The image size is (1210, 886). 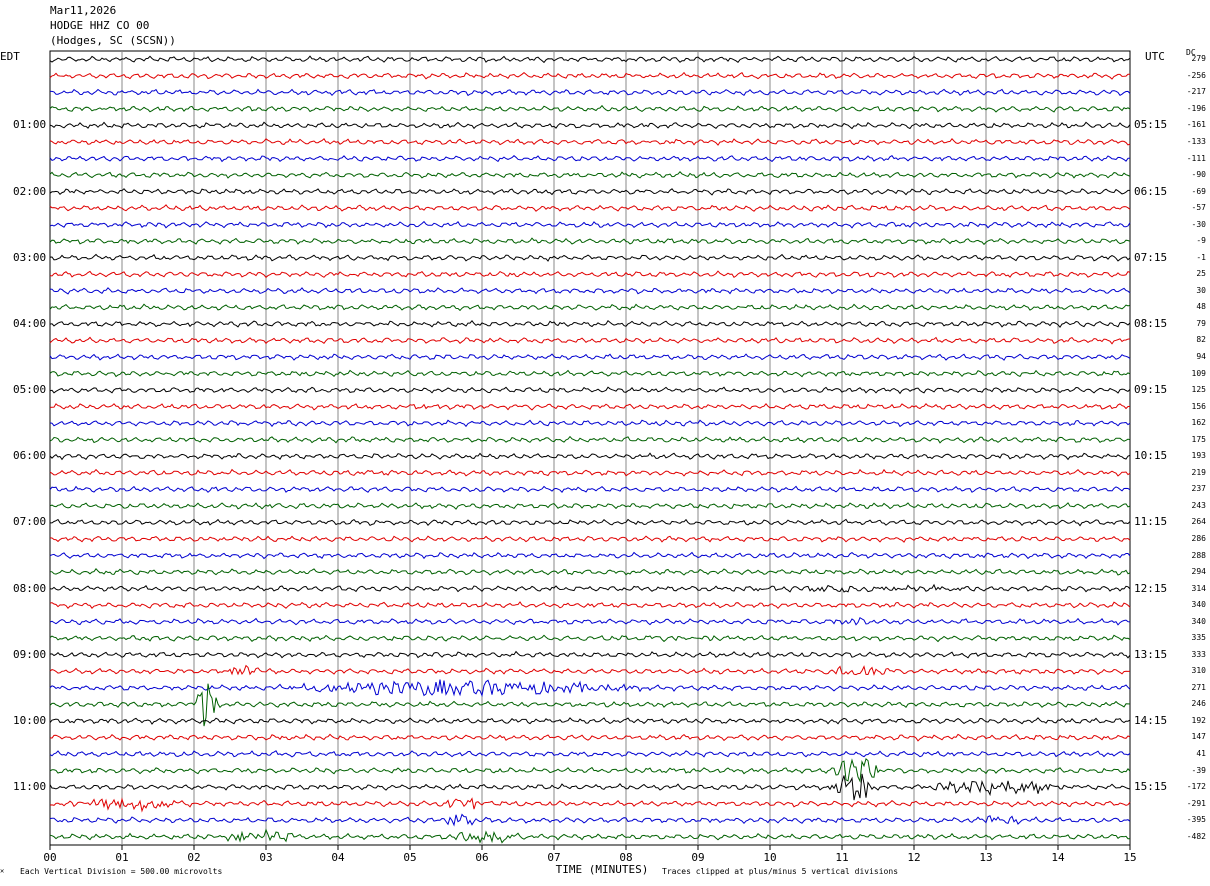 I want to click on right-hour-label: 15:15, so click(x=1151, y=787).